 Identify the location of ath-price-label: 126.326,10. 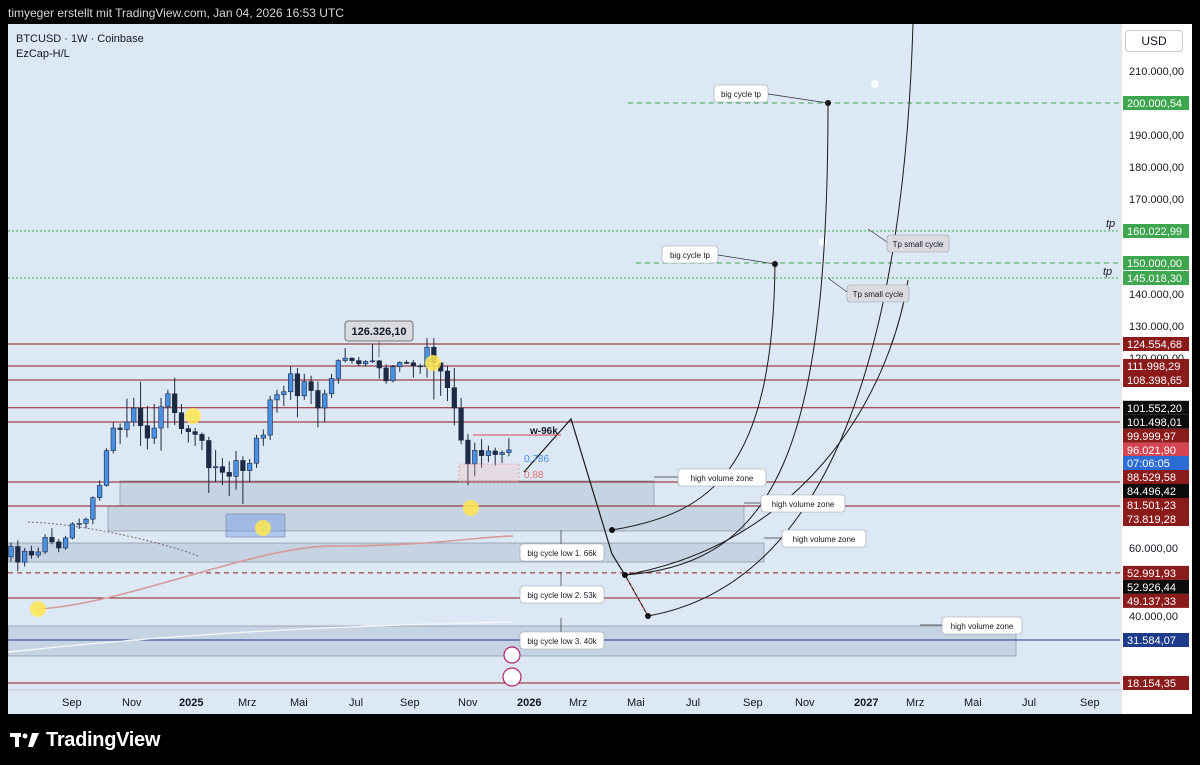
(378, 332).